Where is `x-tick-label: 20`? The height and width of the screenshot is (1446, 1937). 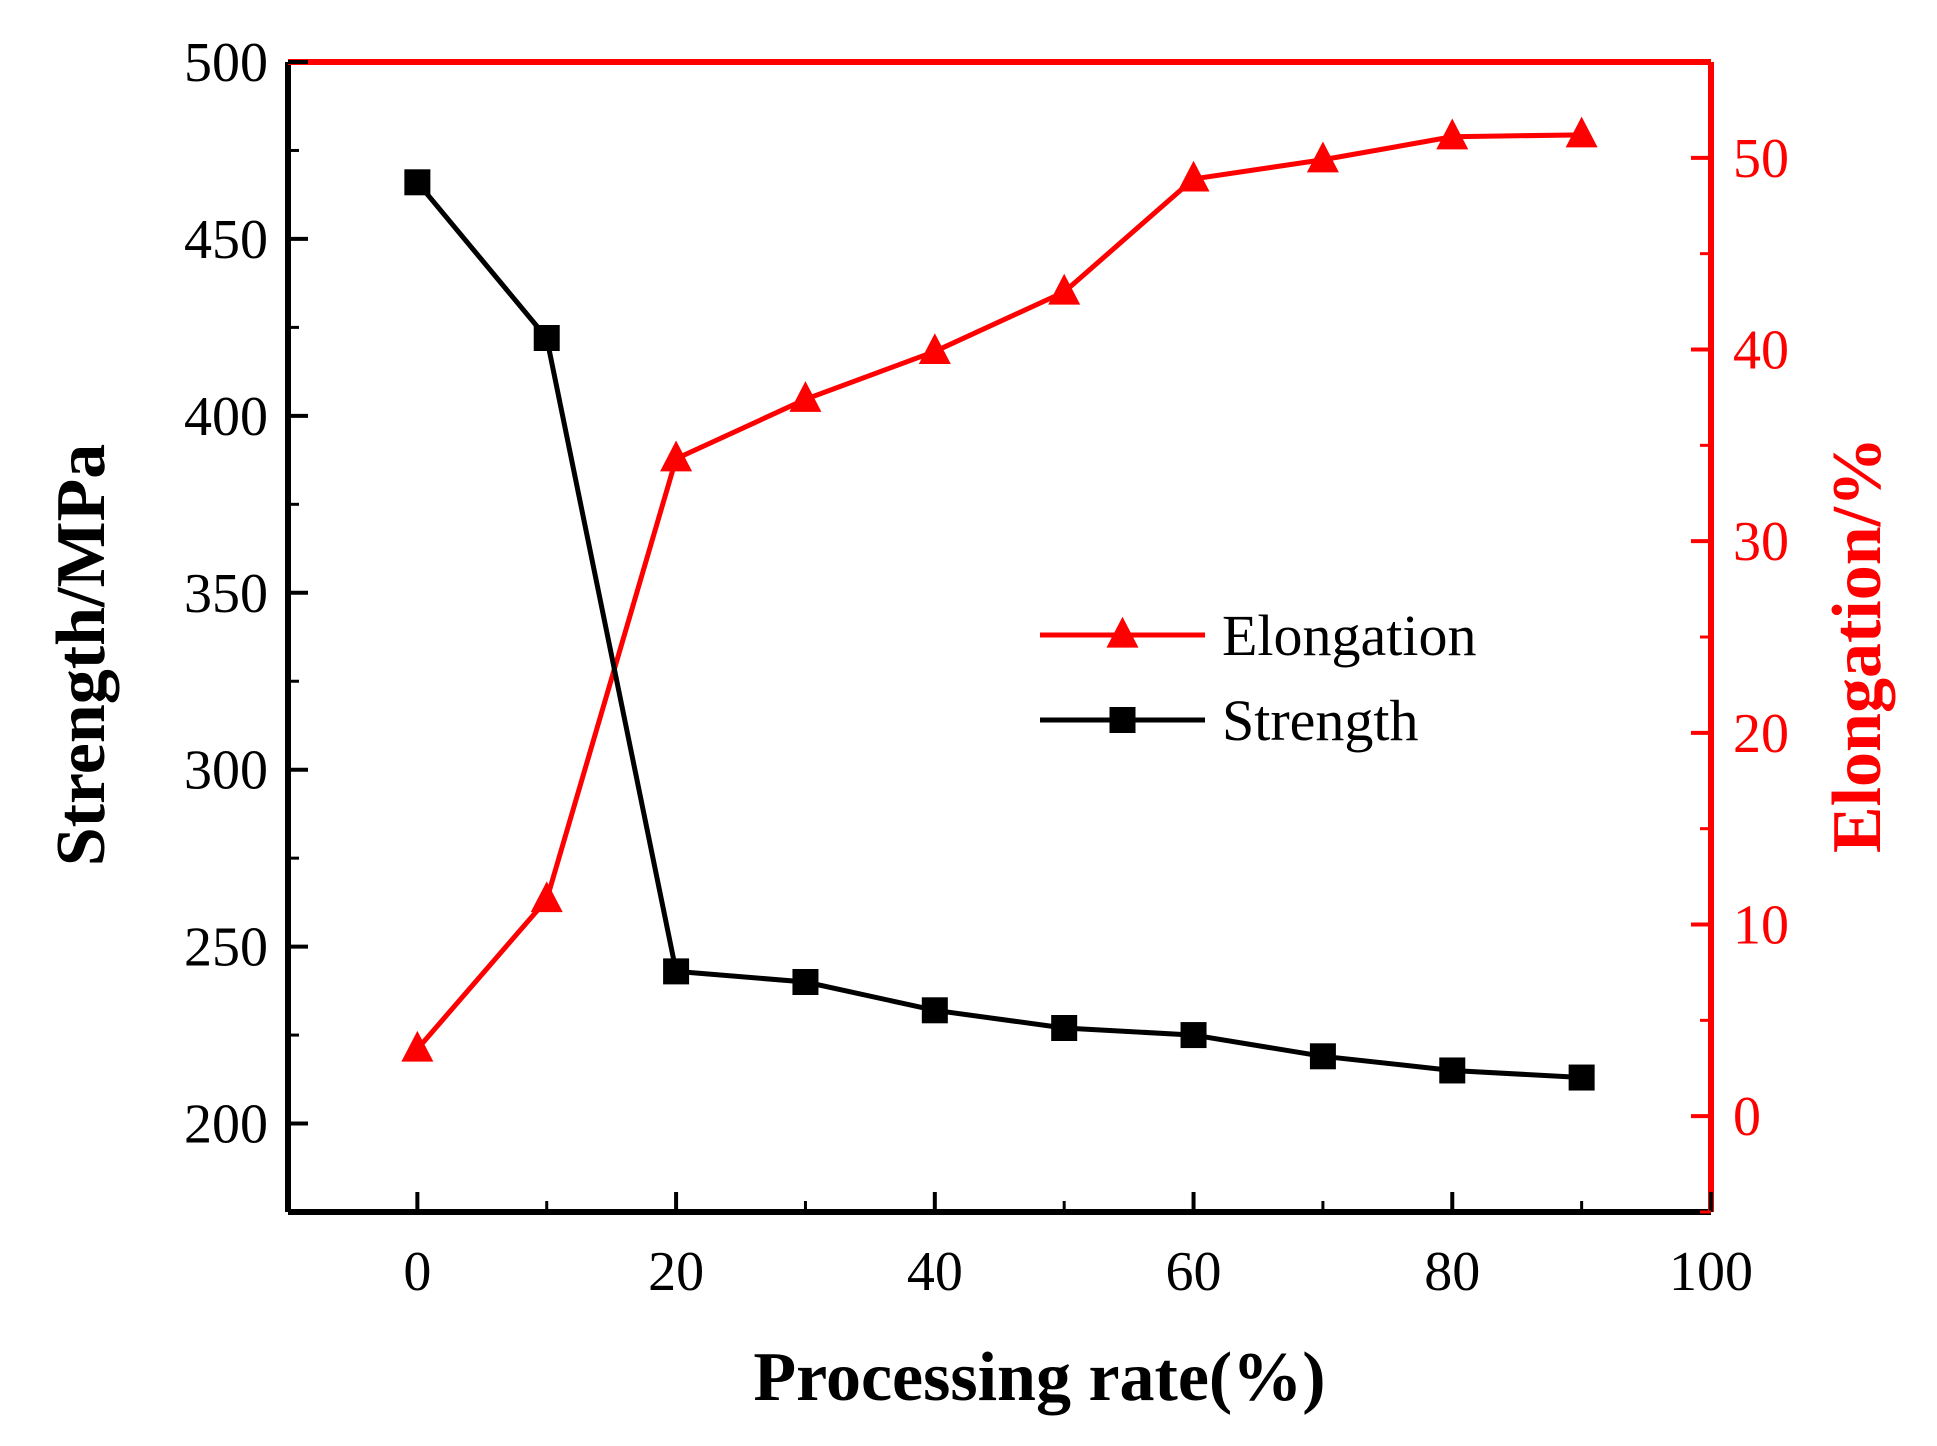
x-tick-label: 20 is located at coordinates (676, 1272).